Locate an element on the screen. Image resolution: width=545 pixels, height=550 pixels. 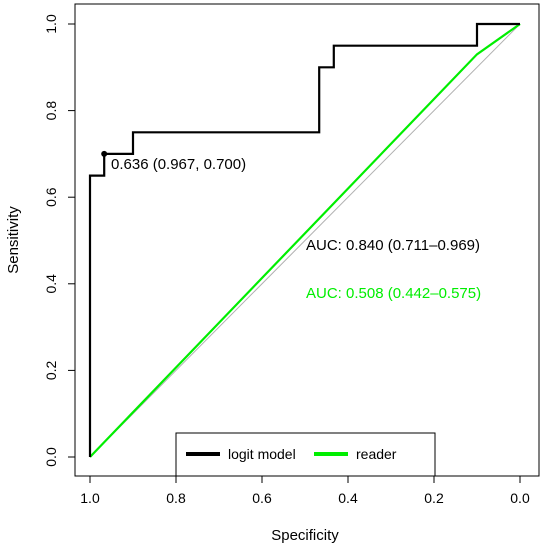
y-axis-title: Sensitivity is located at coordinates (13, 240).